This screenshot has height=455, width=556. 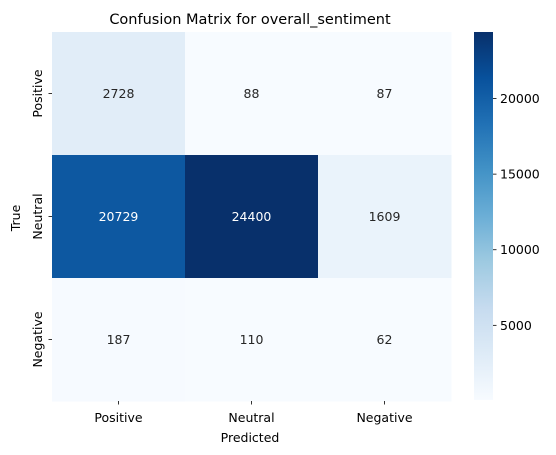 I want to click on colorbar-tick-label: 20000, so click(x=520, y=98).